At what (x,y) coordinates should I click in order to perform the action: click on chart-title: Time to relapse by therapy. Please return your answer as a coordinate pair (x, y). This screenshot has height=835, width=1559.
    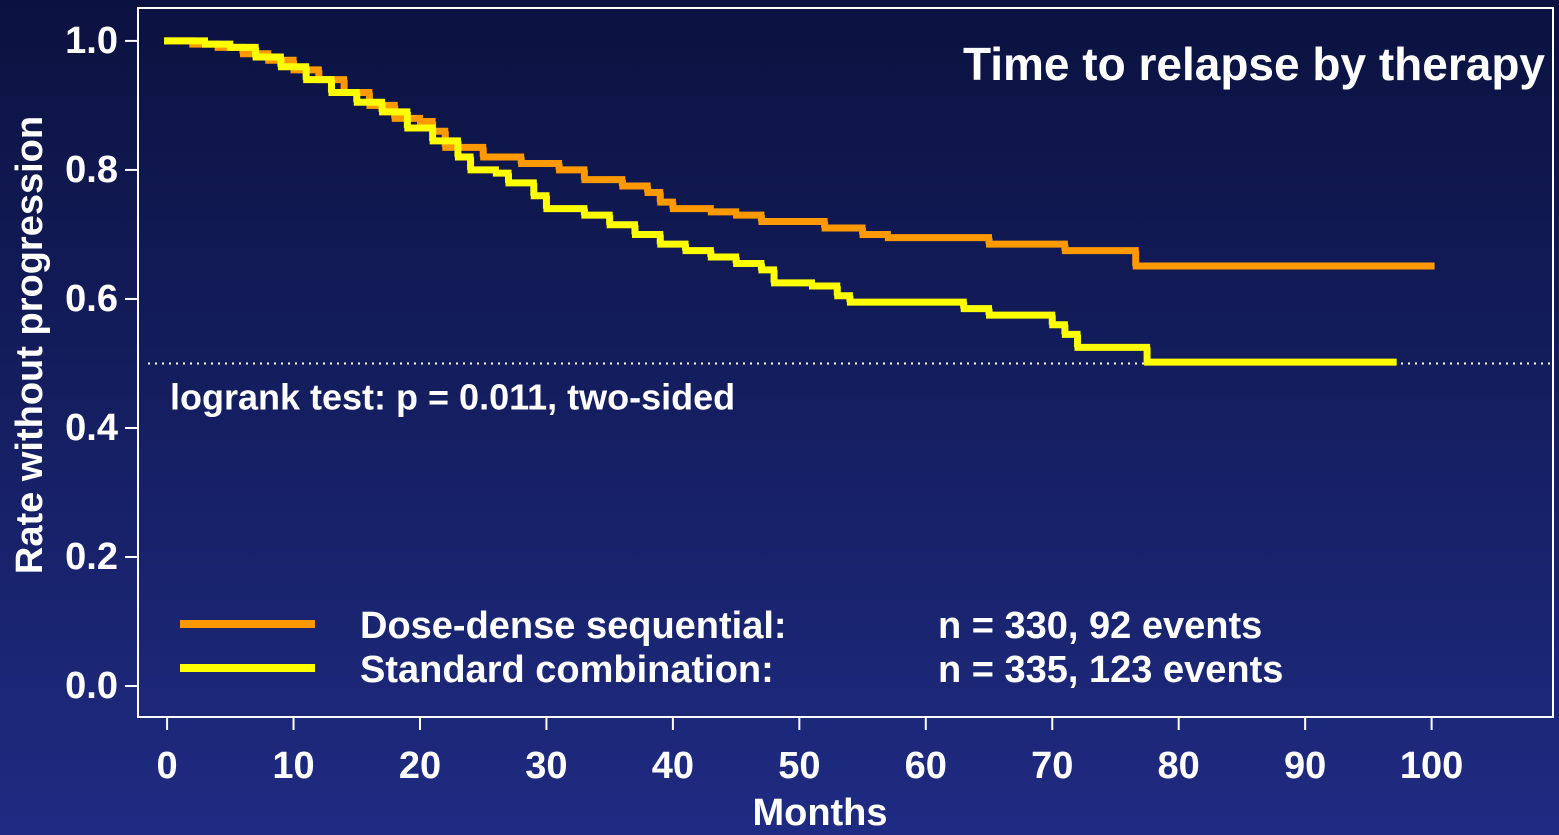
    Looking at the image, I should click on (1254, 64).